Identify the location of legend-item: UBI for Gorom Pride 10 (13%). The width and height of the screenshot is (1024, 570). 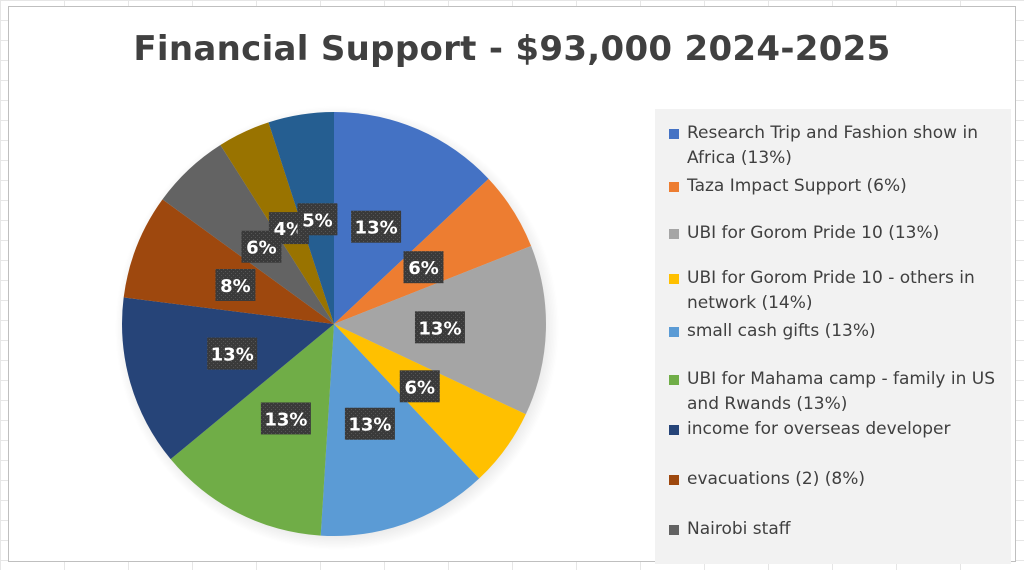
(836, 233).